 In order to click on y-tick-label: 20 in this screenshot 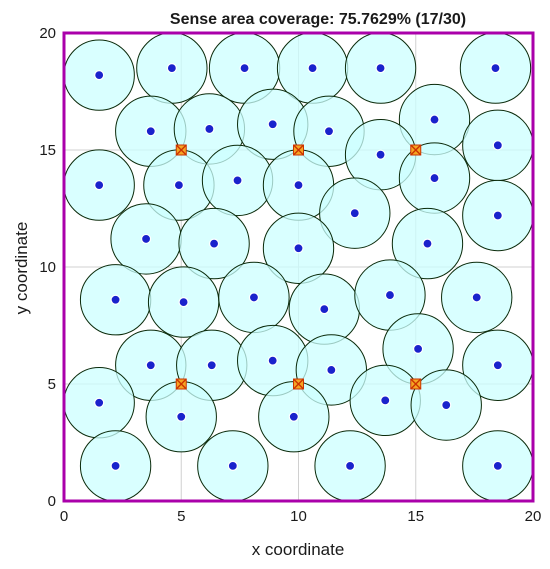, I will do `click(47, 33)`.